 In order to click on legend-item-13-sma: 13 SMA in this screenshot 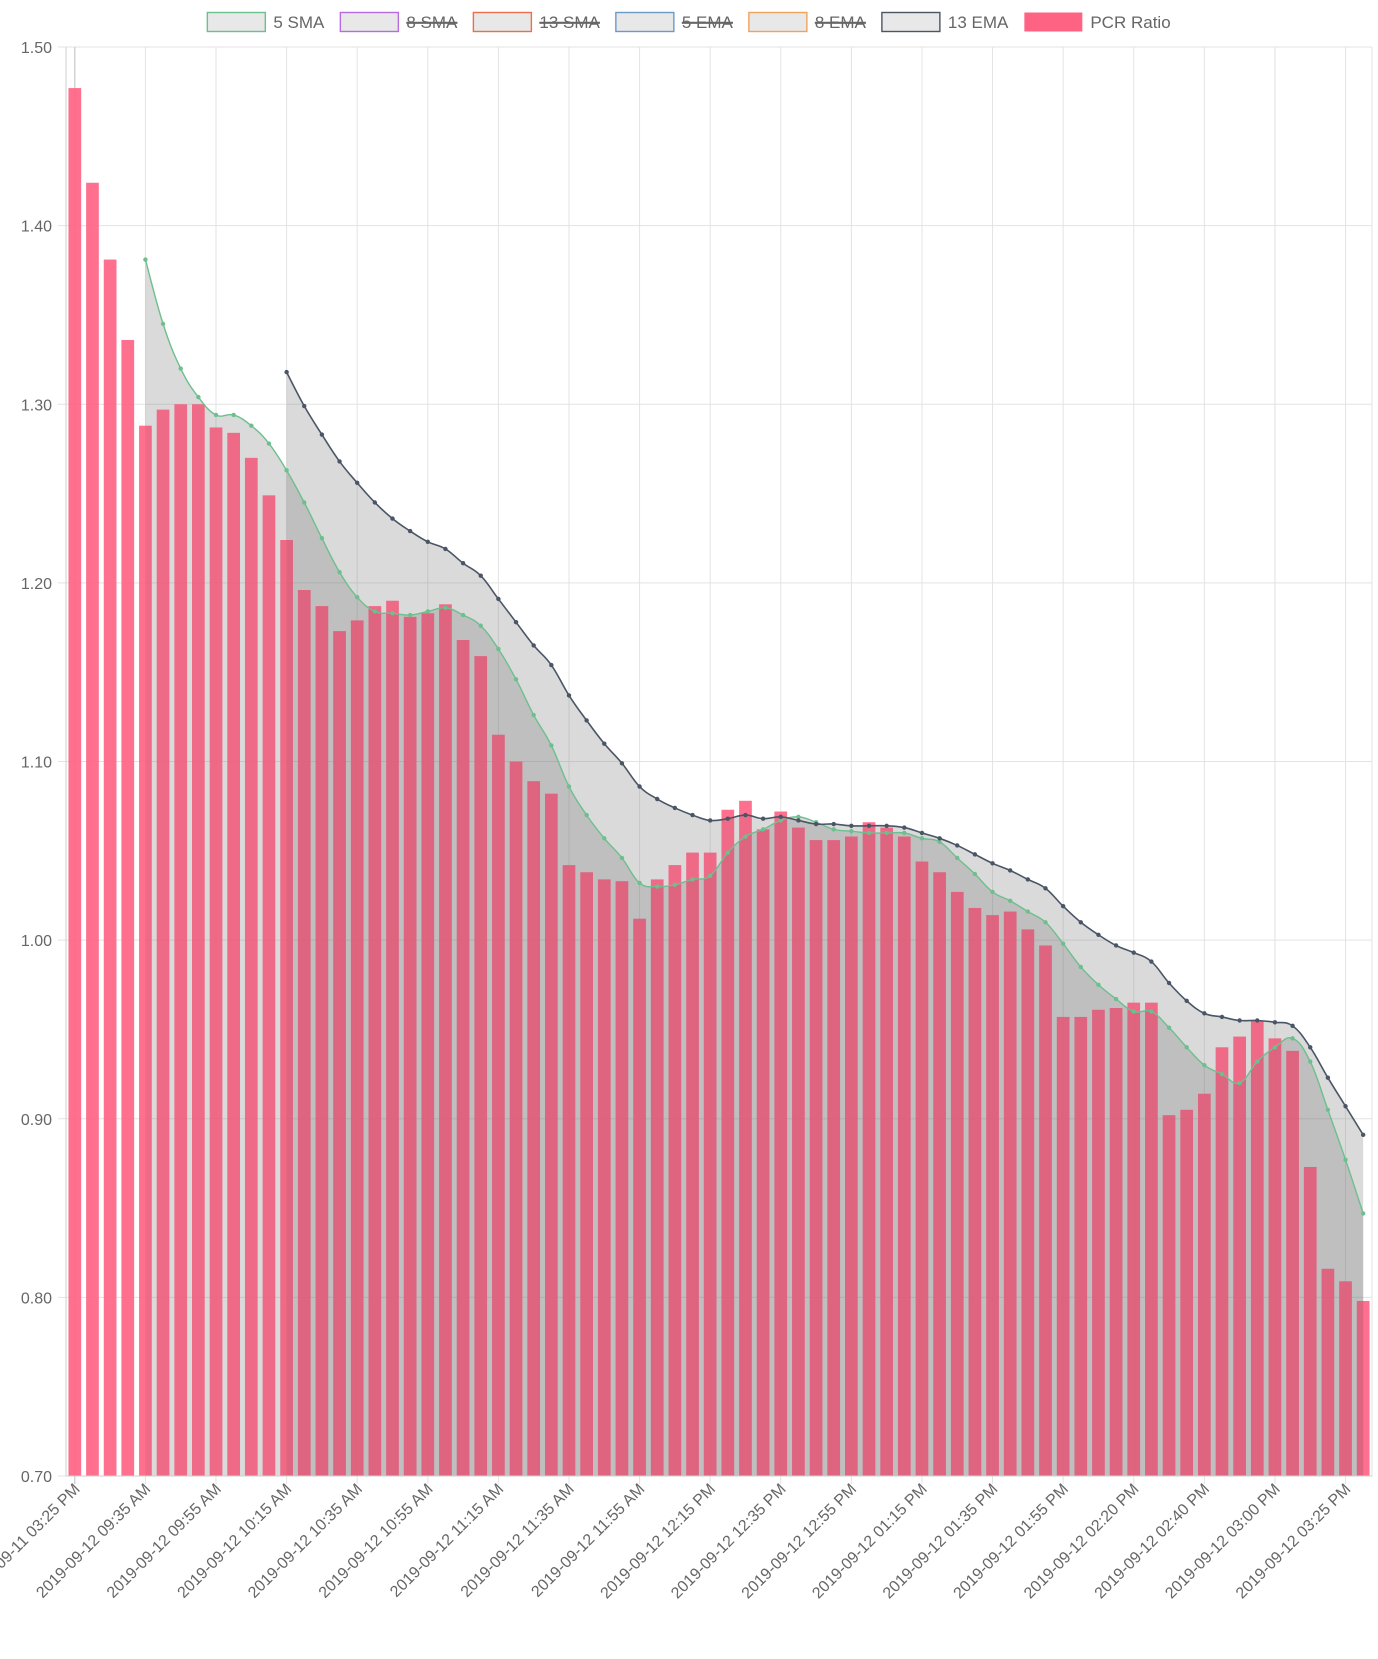, I will do `click(536, 22)`.